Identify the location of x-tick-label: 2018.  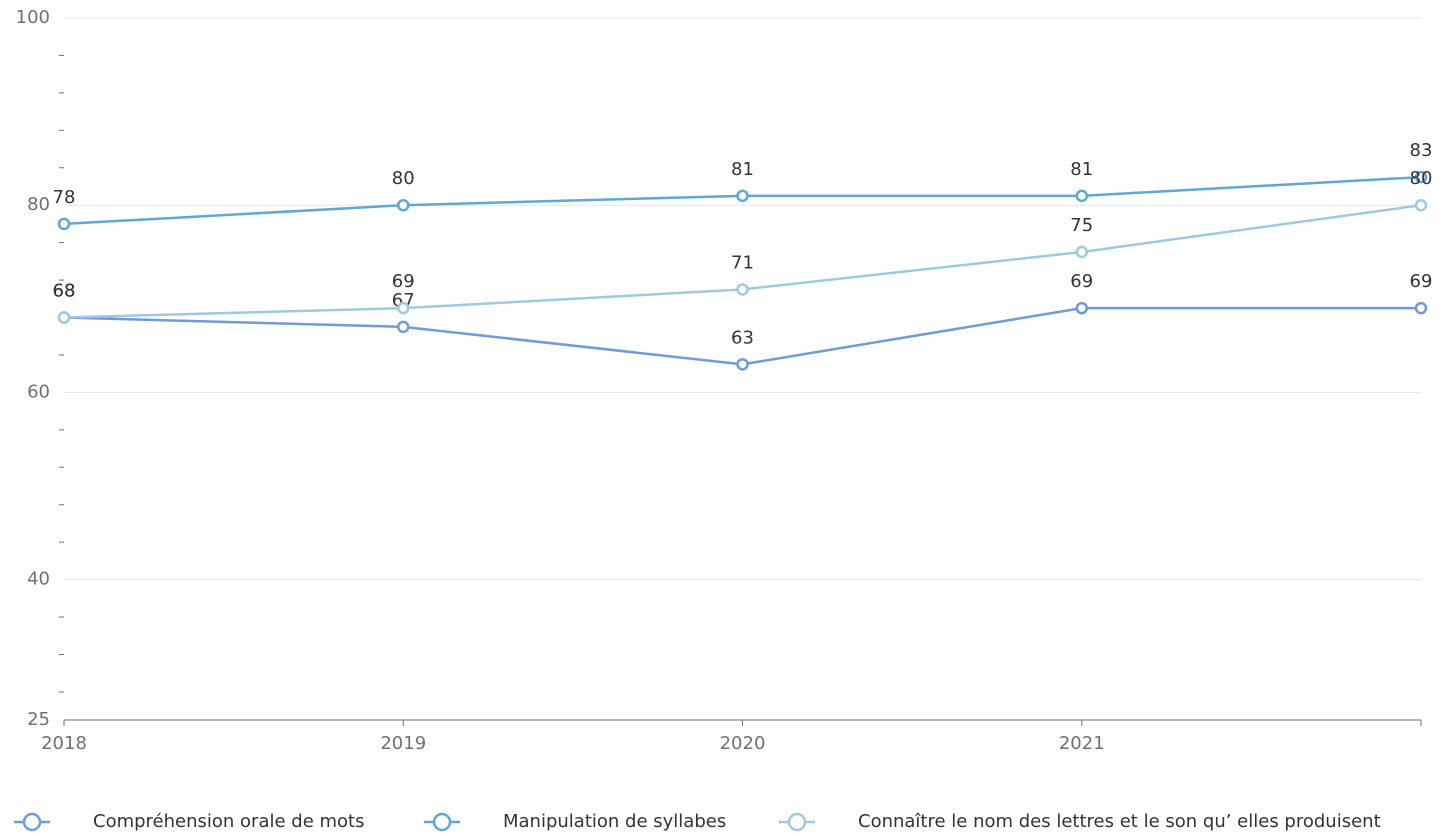
(64, 743).